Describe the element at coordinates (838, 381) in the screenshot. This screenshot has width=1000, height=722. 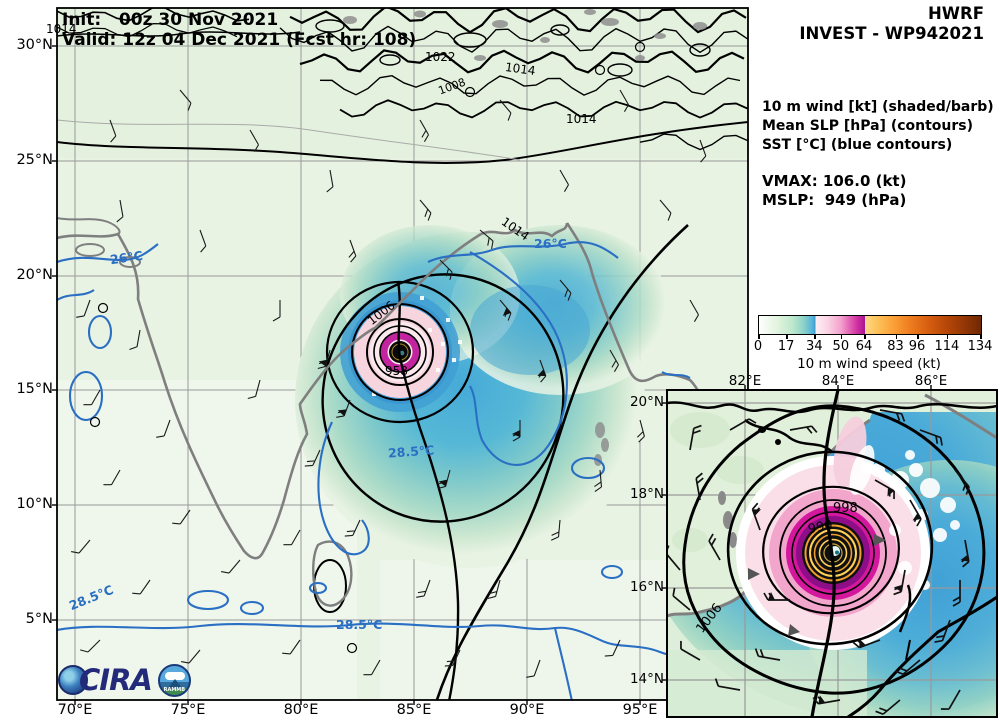
I see `inset-x-tick-1: 84°E` at that location.